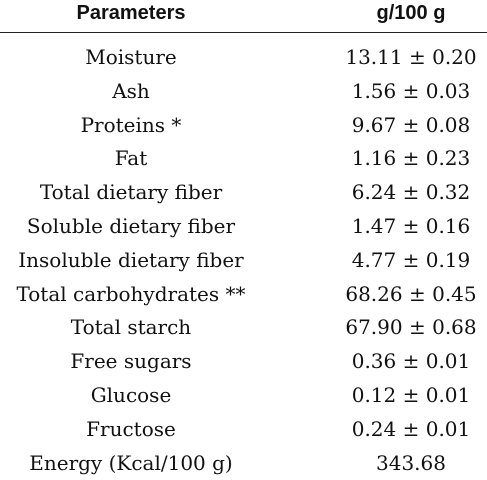 The height and width of the screenshot is (480, 487). I want to click on value-cell: 0.36 ± 0.01, so click(411, 361).